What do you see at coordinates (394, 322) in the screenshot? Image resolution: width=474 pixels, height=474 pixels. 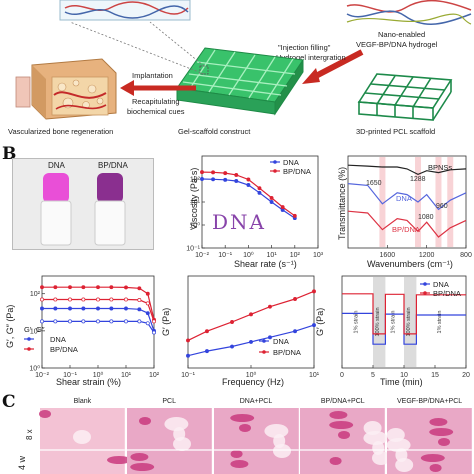 I see `recovery-strain-label: 1% strain` at bounding box center [394, 322].